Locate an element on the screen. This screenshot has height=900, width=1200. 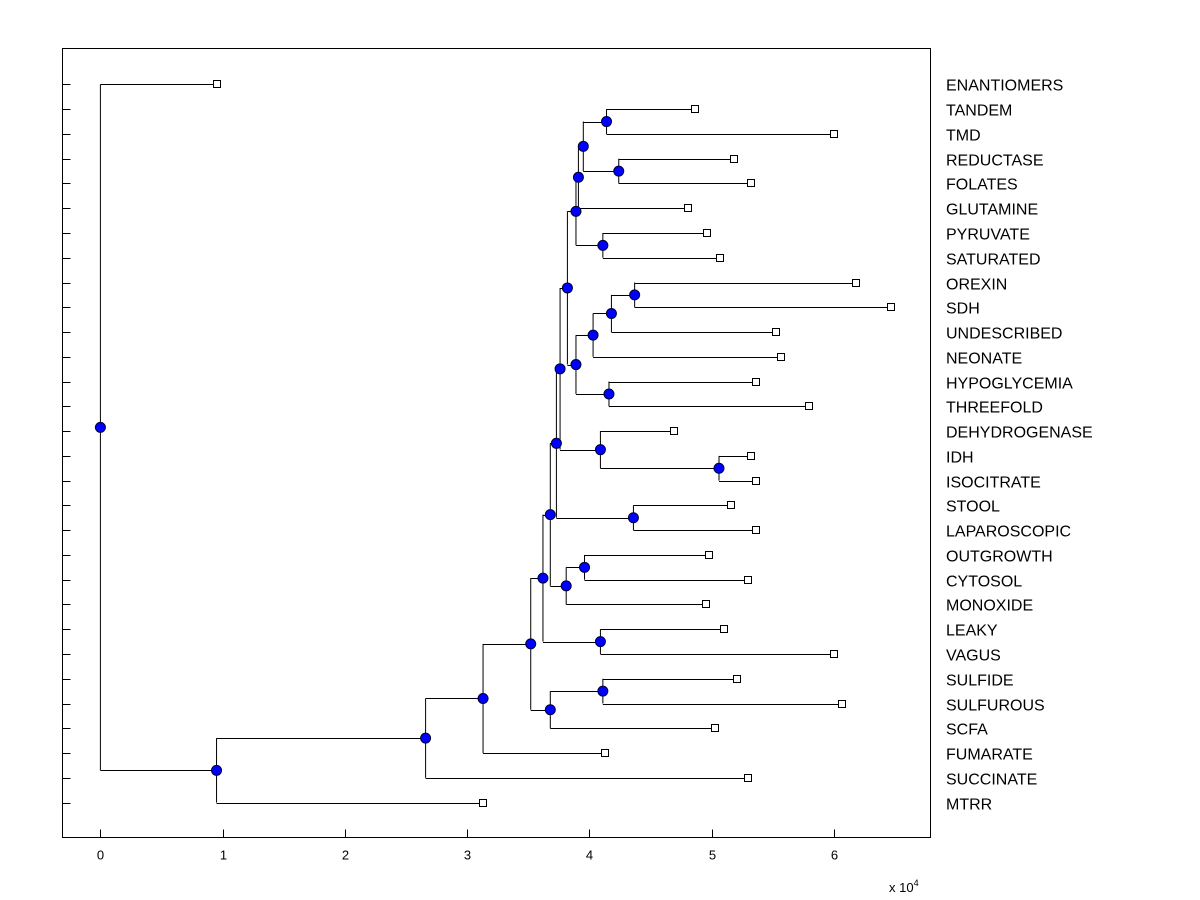
x-tick-label: 3 is located at coordinates (467, 855).